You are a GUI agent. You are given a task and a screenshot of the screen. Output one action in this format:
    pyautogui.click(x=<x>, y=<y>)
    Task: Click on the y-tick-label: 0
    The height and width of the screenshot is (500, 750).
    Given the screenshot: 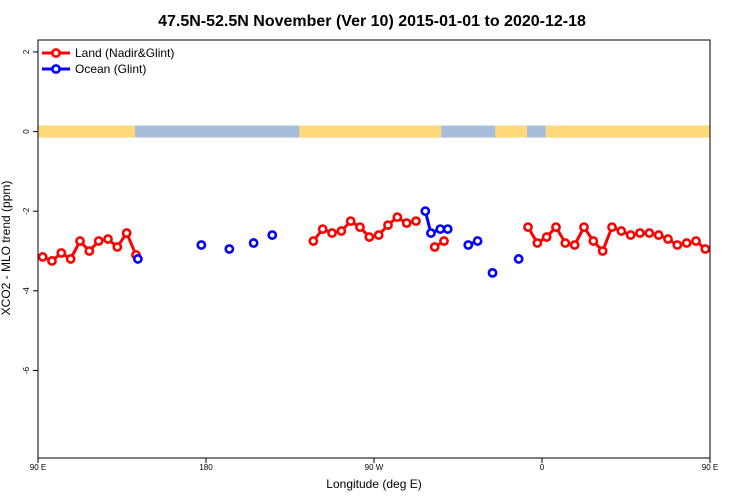 What is the action you would take?
    pyautogui.click(x=26, y=131)
    